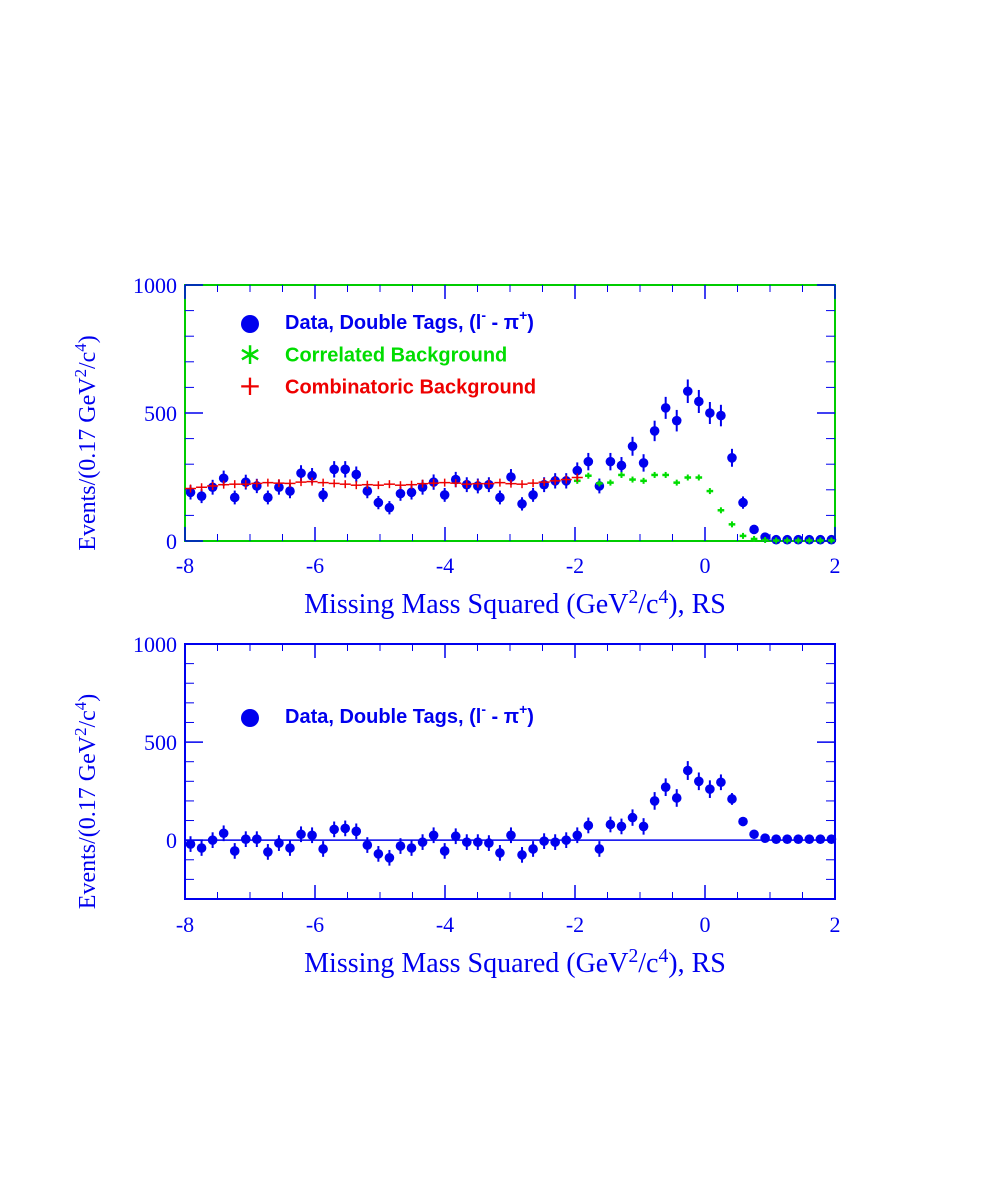 Image resolution: width=981 pixels, height=1199 pixels. I want to click on legend-marker-correlated: ∗, so click(249, 354).